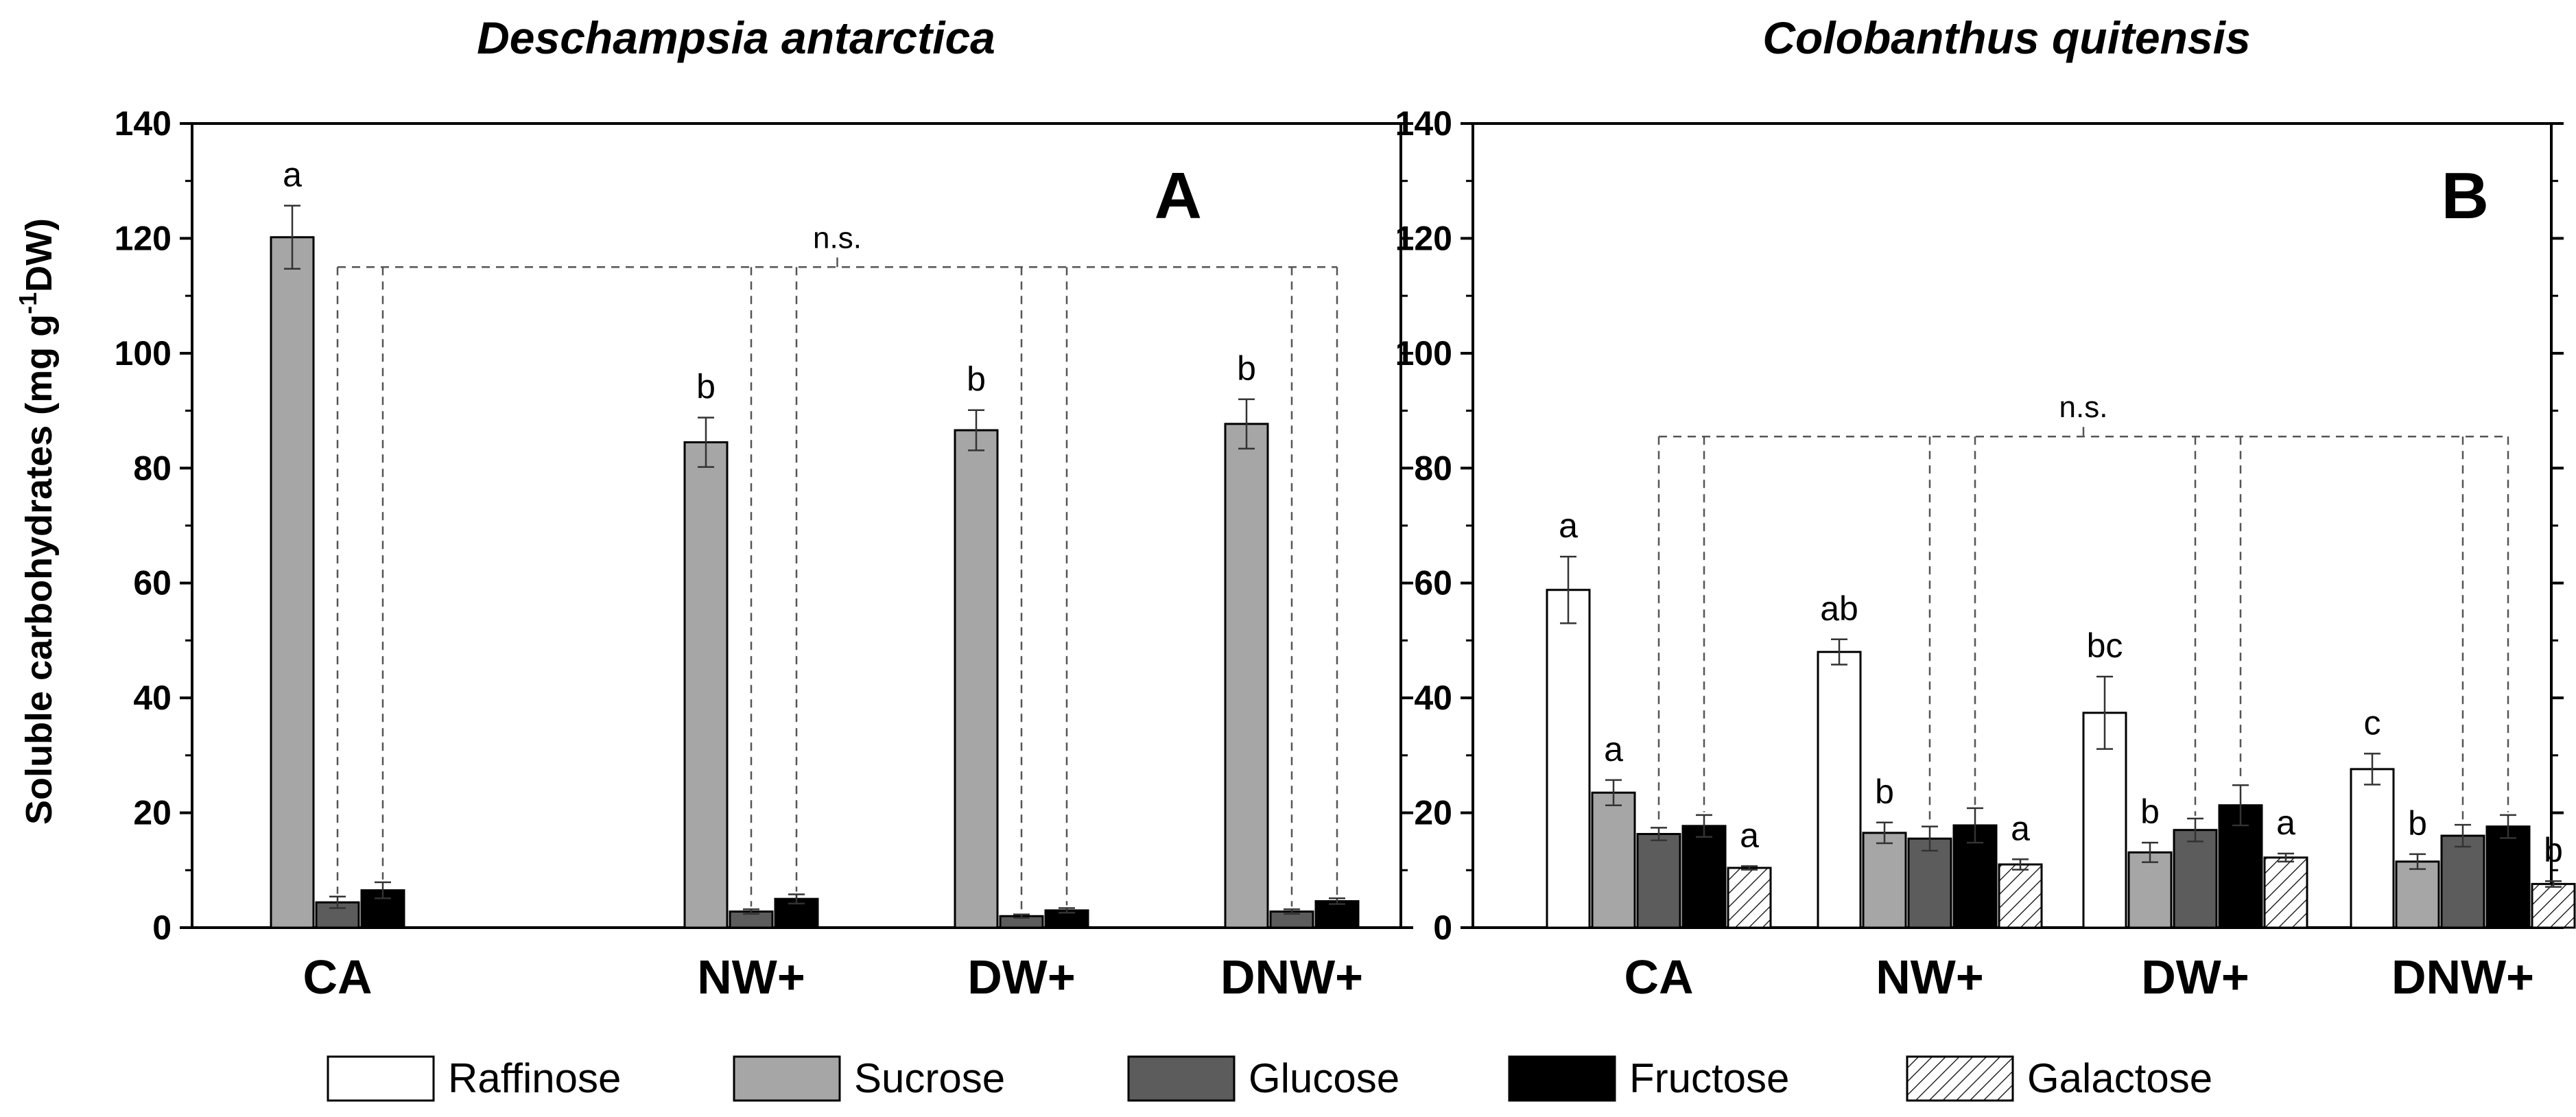 This screenshot has height=1117, width=2576. I want to click on panel-a-xtick-label: DNW+, so click(1291, 977).